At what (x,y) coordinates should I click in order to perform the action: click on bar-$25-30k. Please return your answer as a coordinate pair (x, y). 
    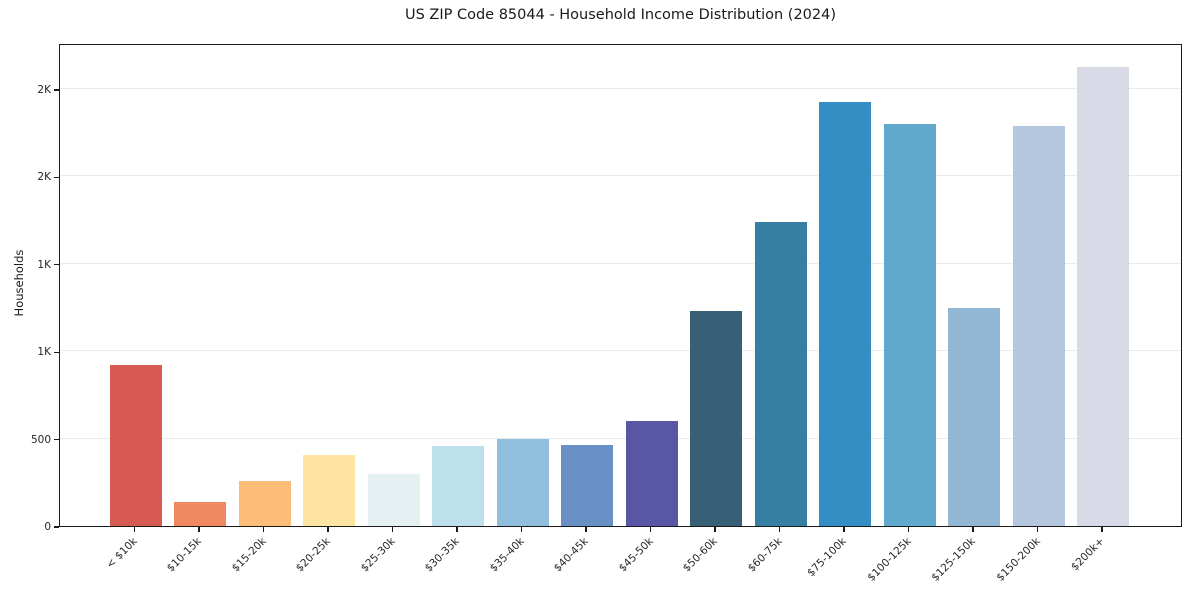
    Looking at the image, I should click on (393, 499).